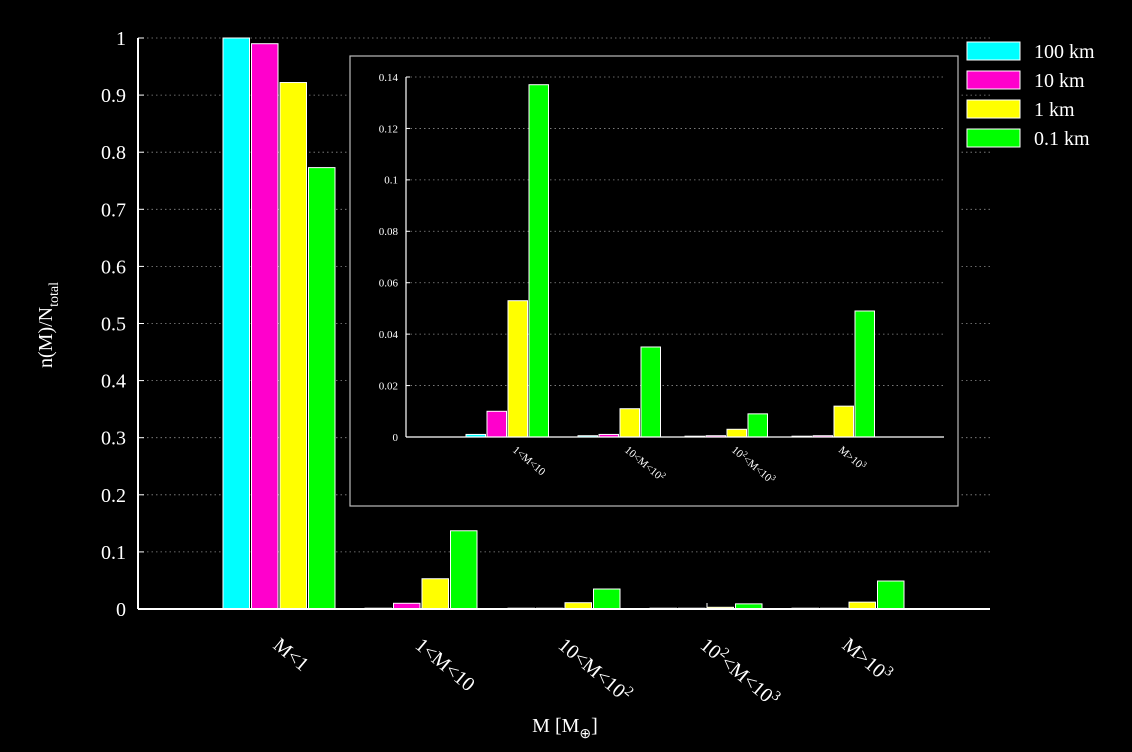  Describe the element at coordinates (388, 386) in the screenshot. I see `inset-y-tick-label: 0.02` at that location.